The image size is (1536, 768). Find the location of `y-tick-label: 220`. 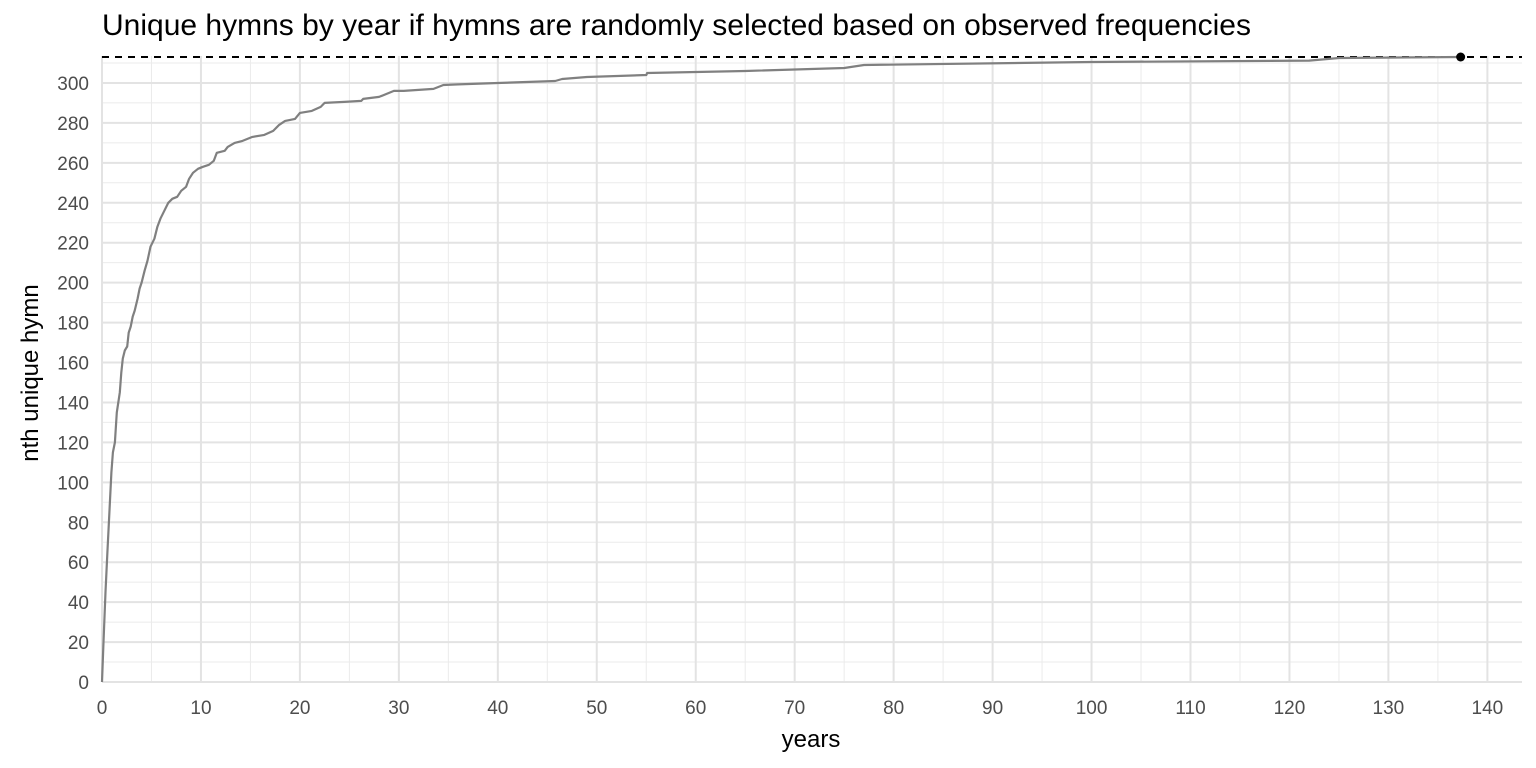

y-tick-label: 220 is located at coordinates (73, 244).